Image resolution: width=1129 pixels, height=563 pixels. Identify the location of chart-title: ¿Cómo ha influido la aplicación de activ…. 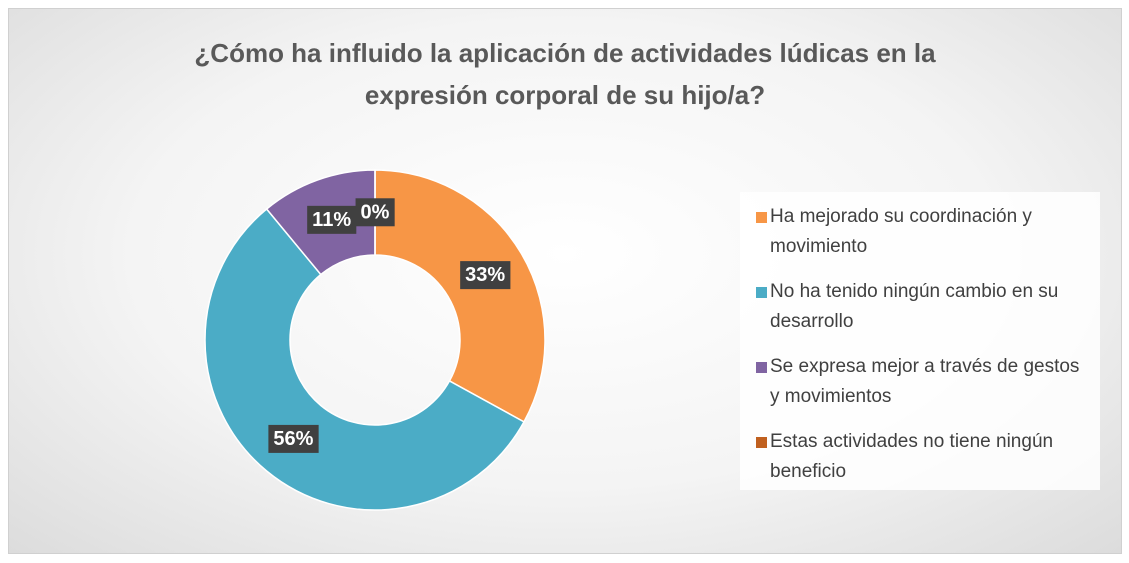
(565, 74).